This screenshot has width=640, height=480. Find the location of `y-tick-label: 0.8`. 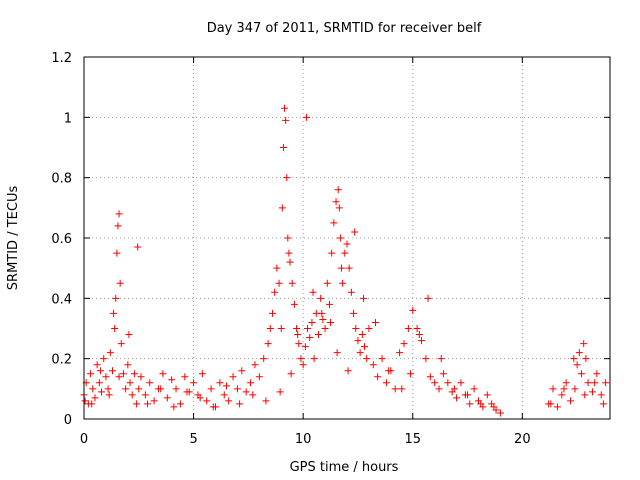

y-tick-label: 0.8 is located at coordinates (61, 179).